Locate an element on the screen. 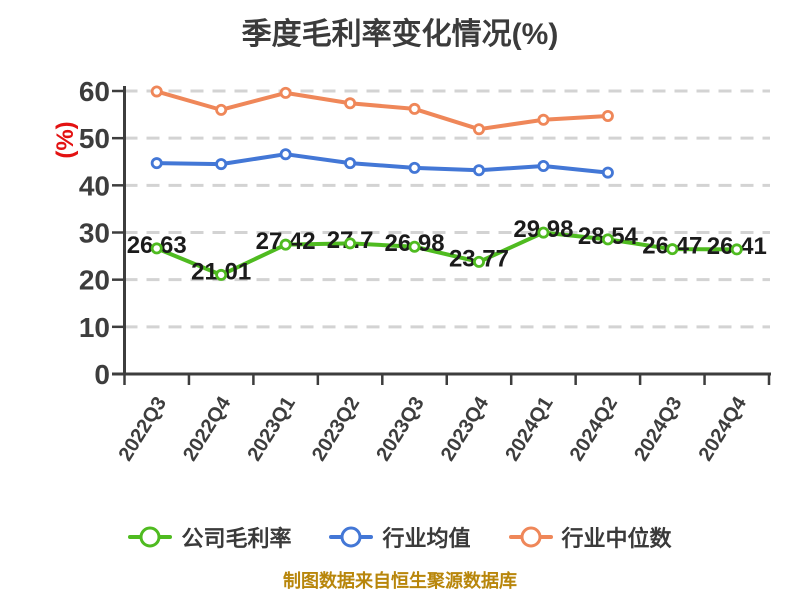  x-tick-label: 2023Q2 is located at coordinates (336, 429).